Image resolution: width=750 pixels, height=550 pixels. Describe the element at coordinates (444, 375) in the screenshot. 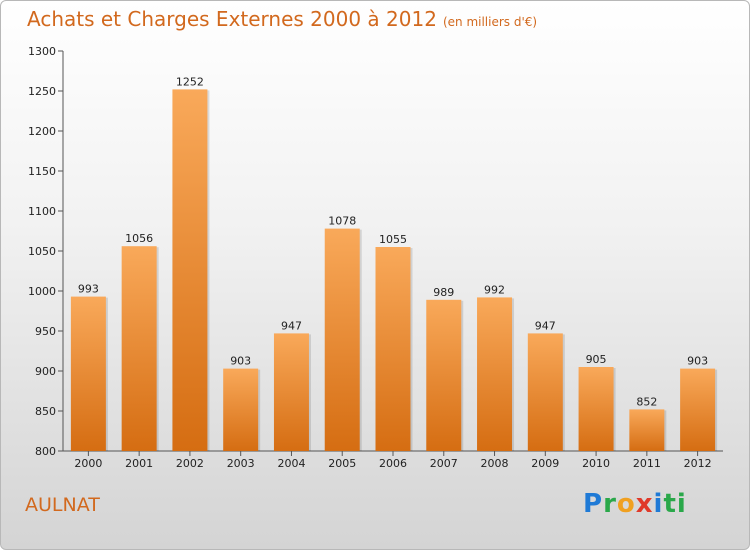

I see `bar-2007` at that location.